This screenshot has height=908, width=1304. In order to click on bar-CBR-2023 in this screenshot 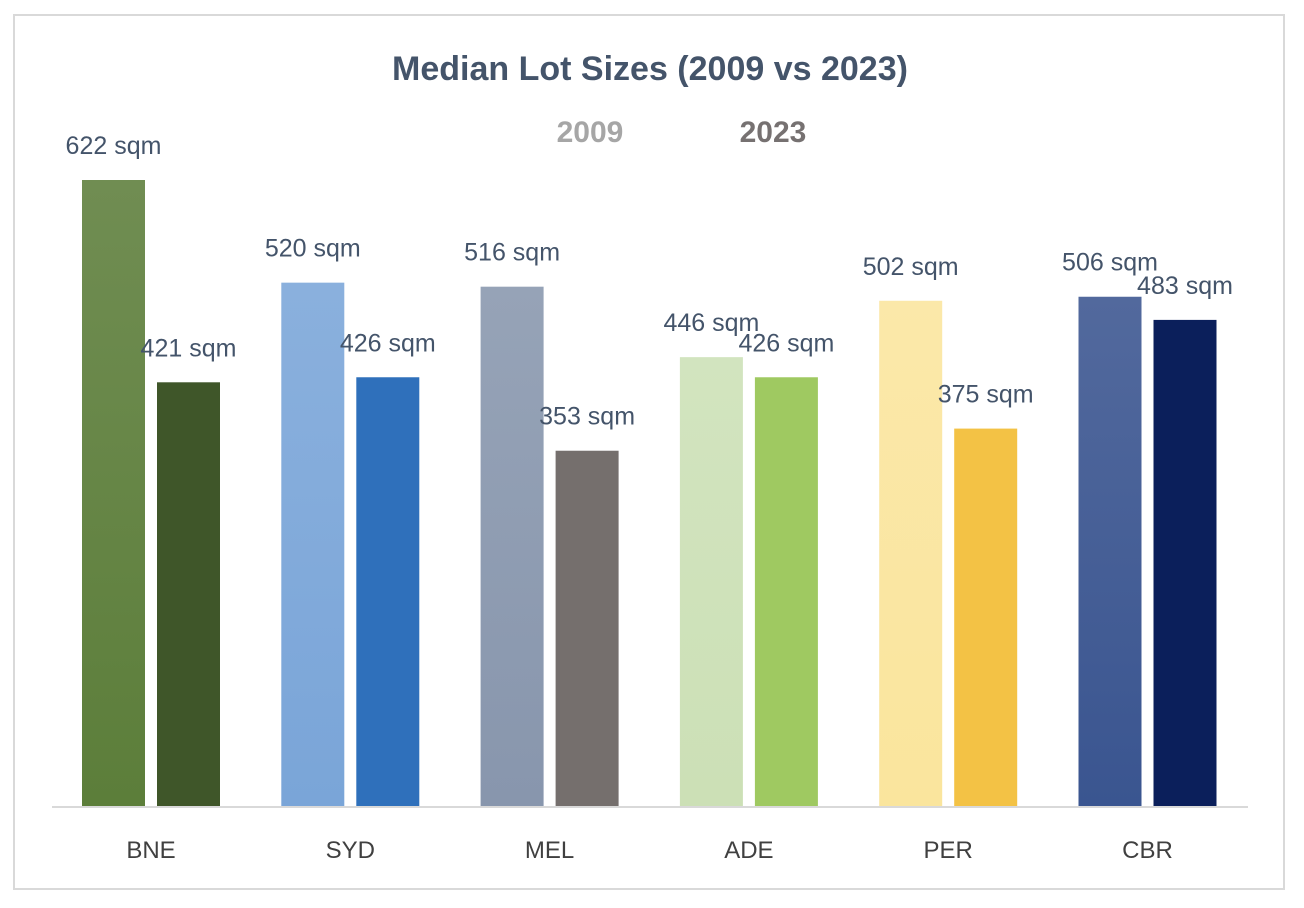, I will do `click(1185, 562)`.